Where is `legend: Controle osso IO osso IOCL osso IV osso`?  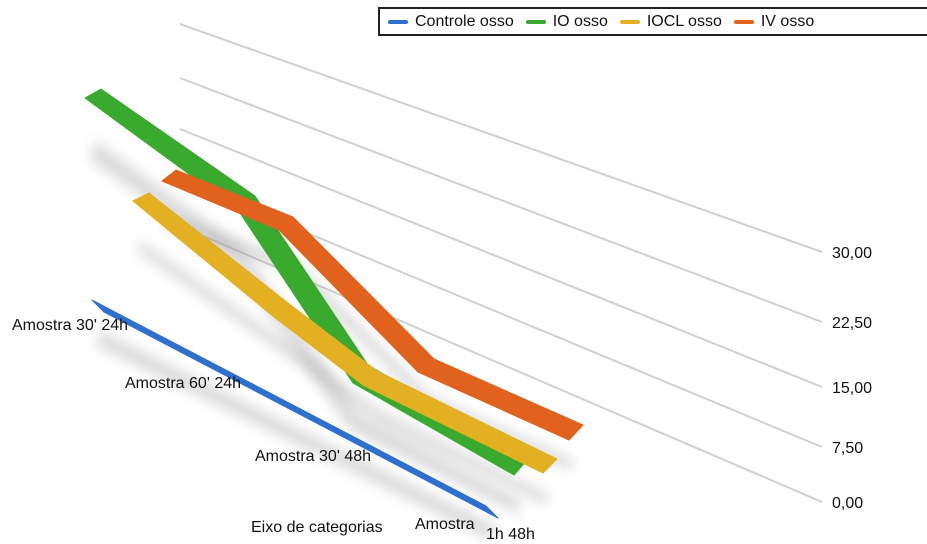
legend: Controle osso IO osso IOCL osso IV osso is located at coordinates (652, 21).